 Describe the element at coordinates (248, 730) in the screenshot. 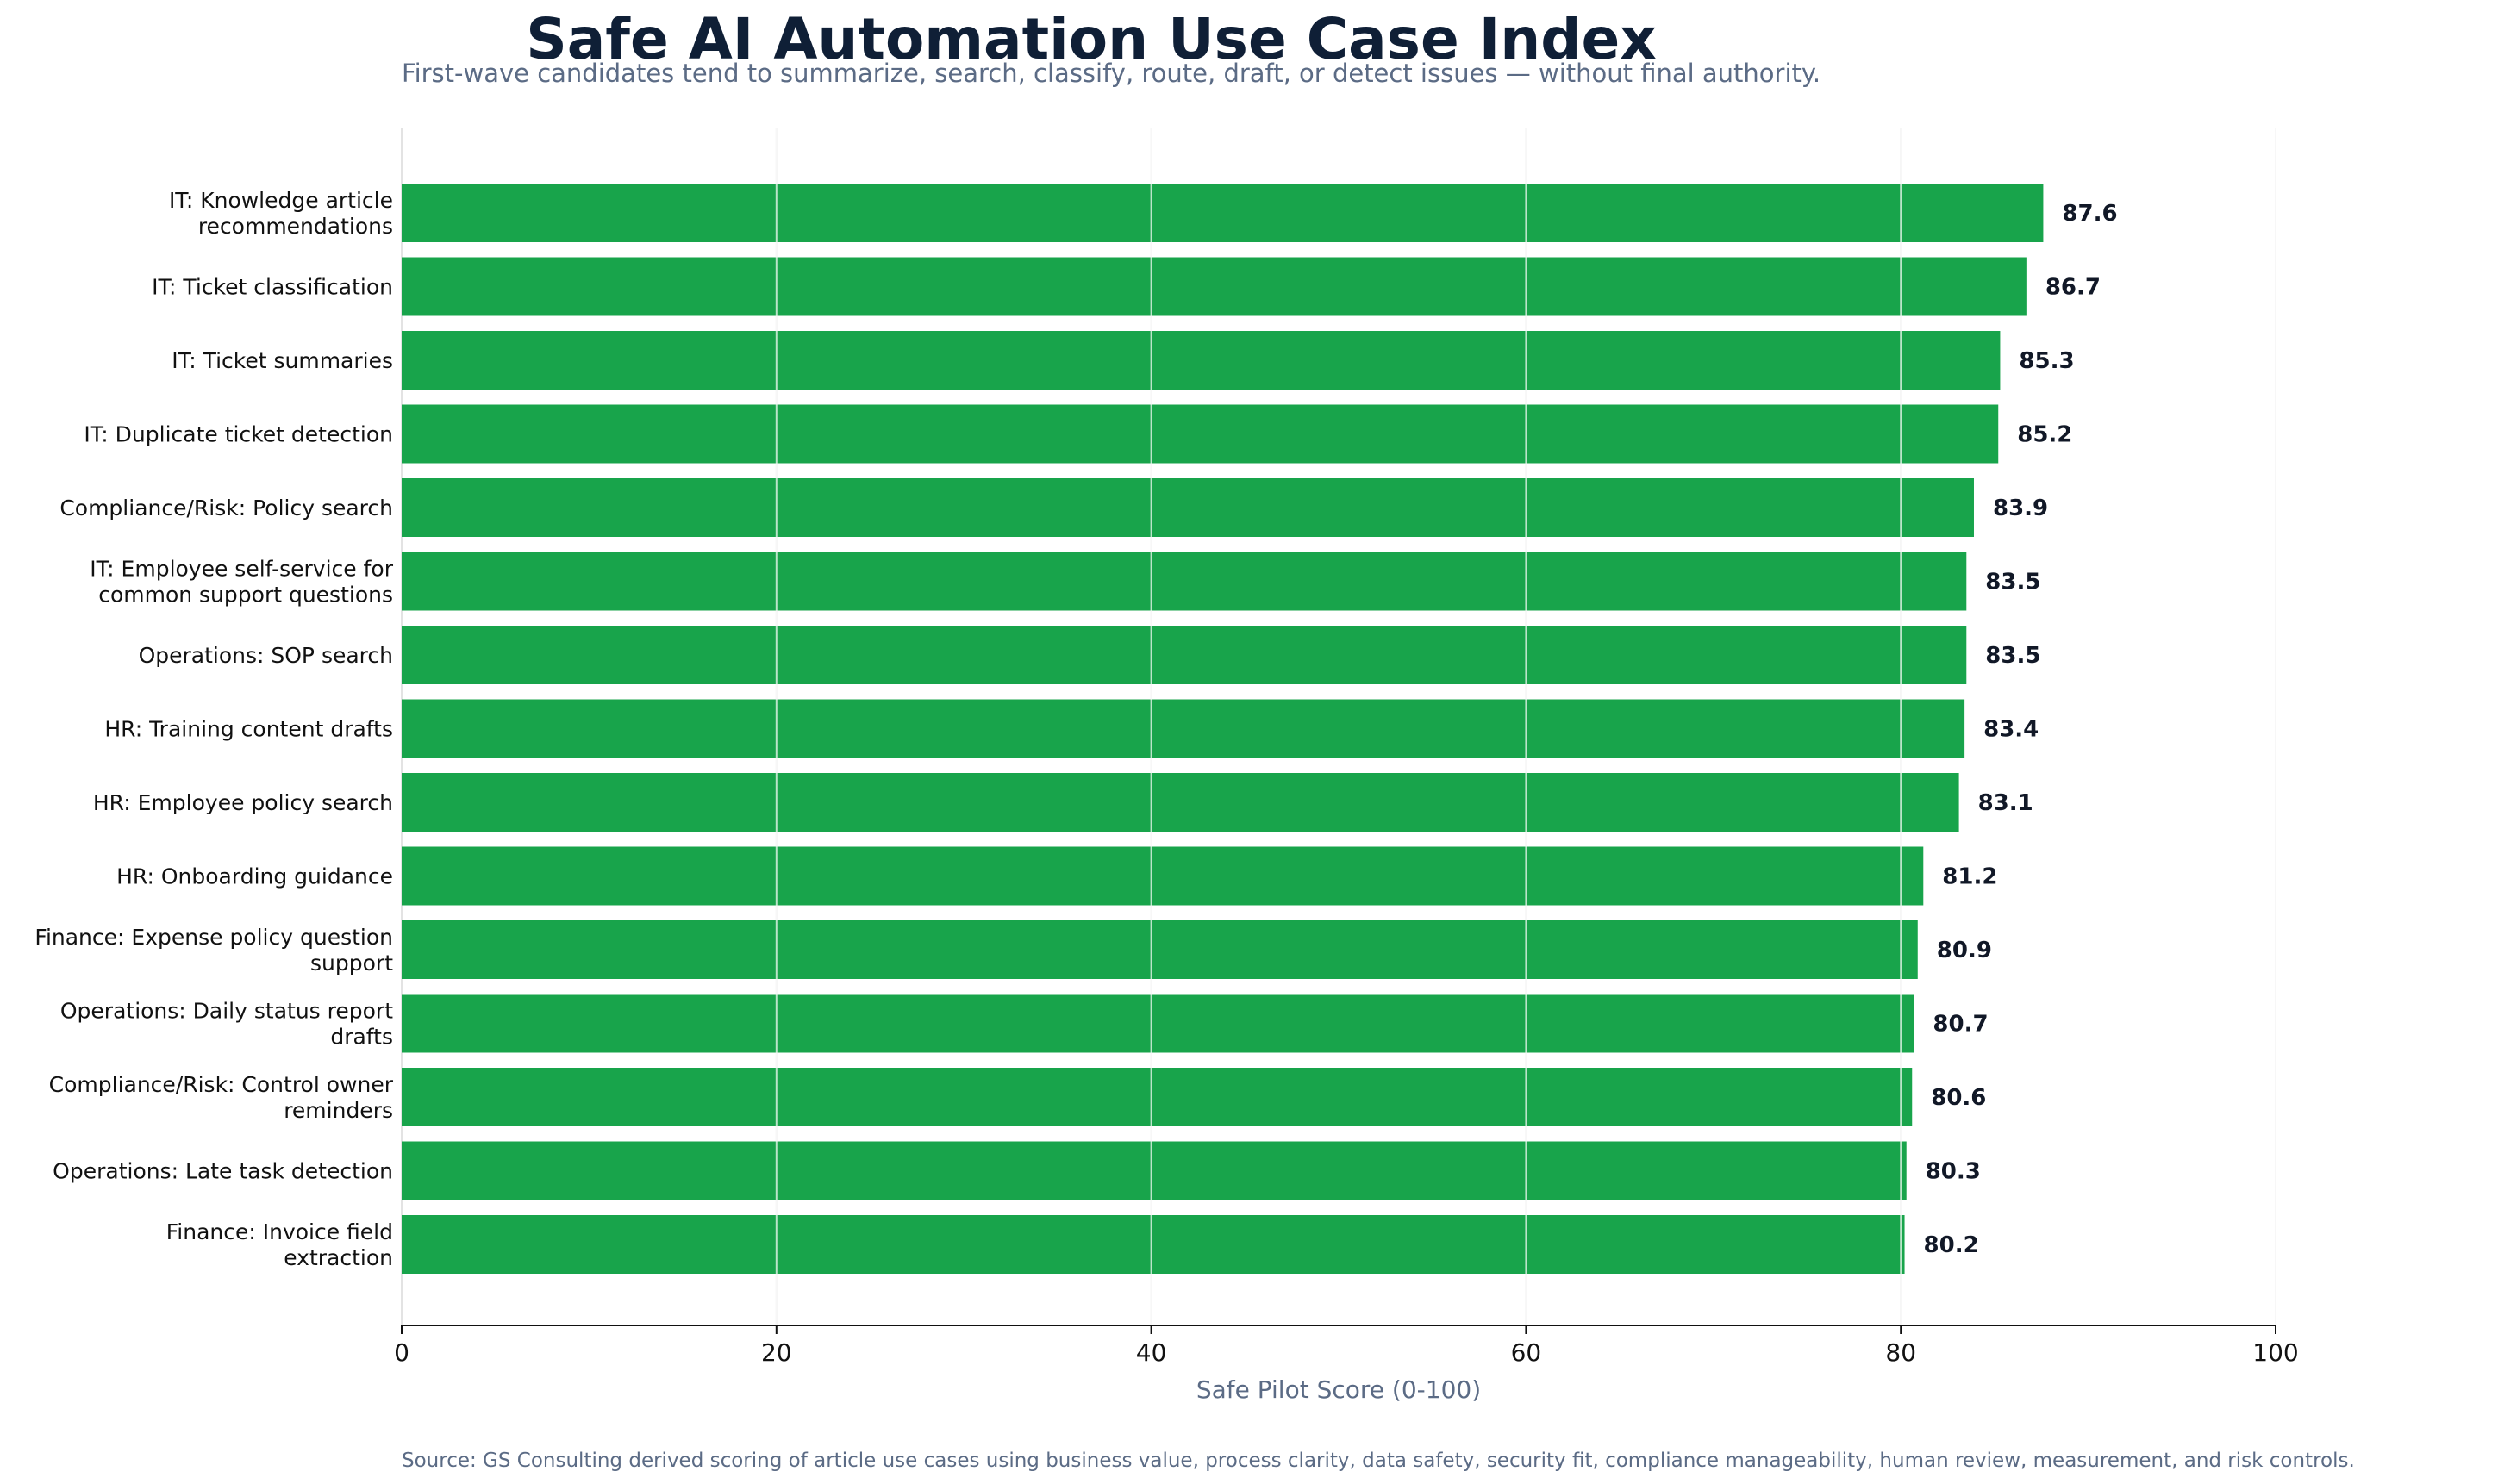

I see `category-label-8: HR: Training content drafts` at that location.